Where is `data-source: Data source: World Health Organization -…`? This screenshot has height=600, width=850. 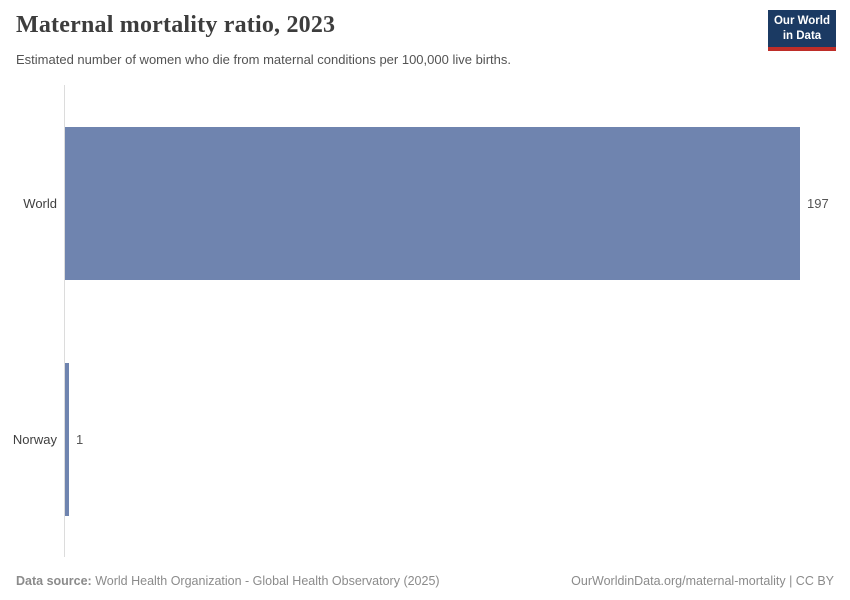 data-source: Data source: World Health Organization -… is located at coordinates (228, 581).